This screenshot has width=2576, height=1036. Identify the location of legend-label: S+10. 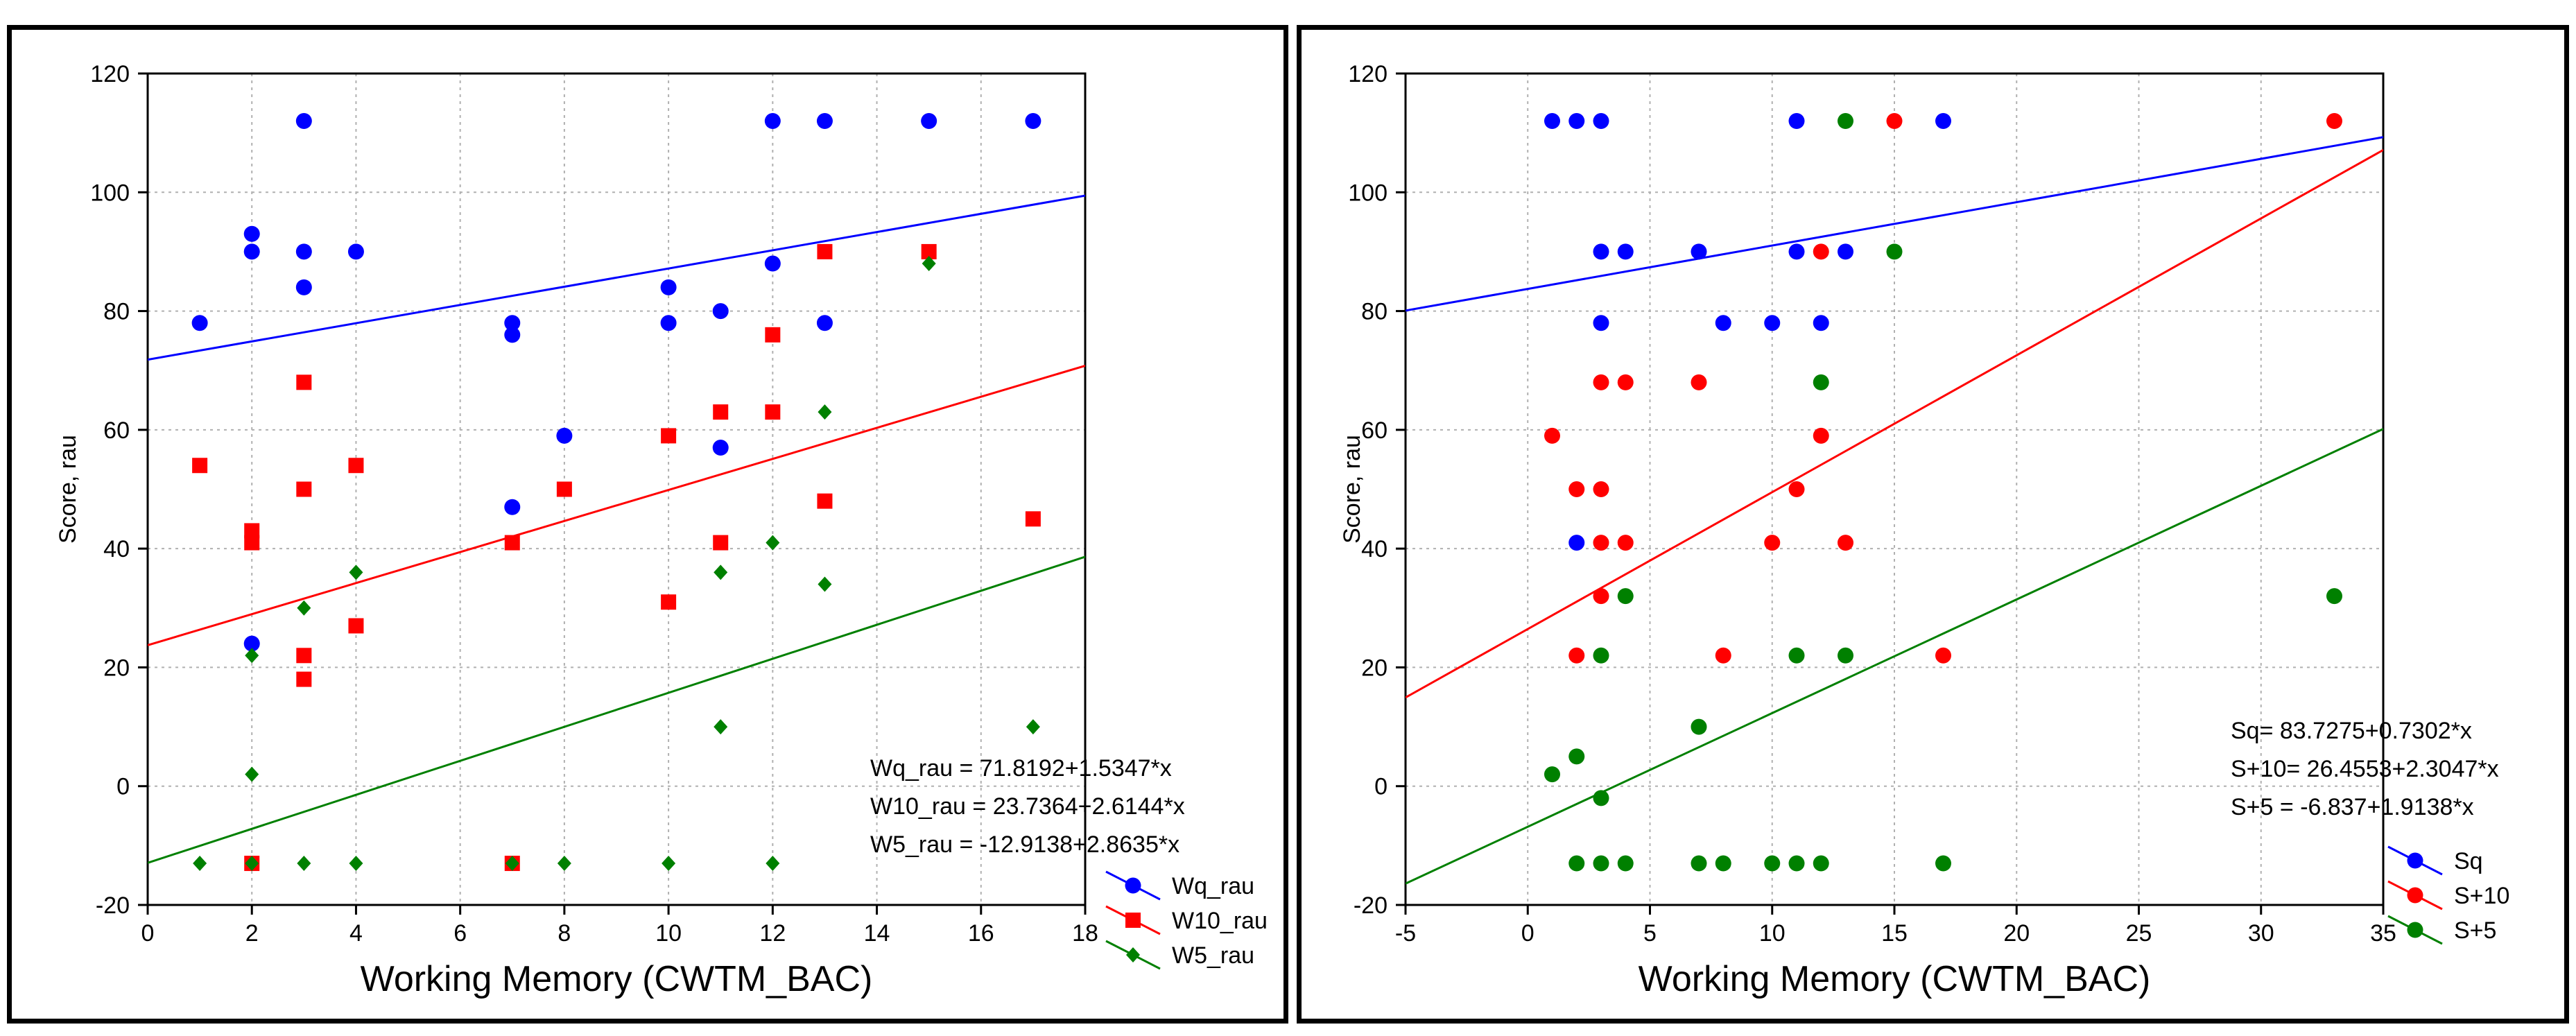
(2481, 896).